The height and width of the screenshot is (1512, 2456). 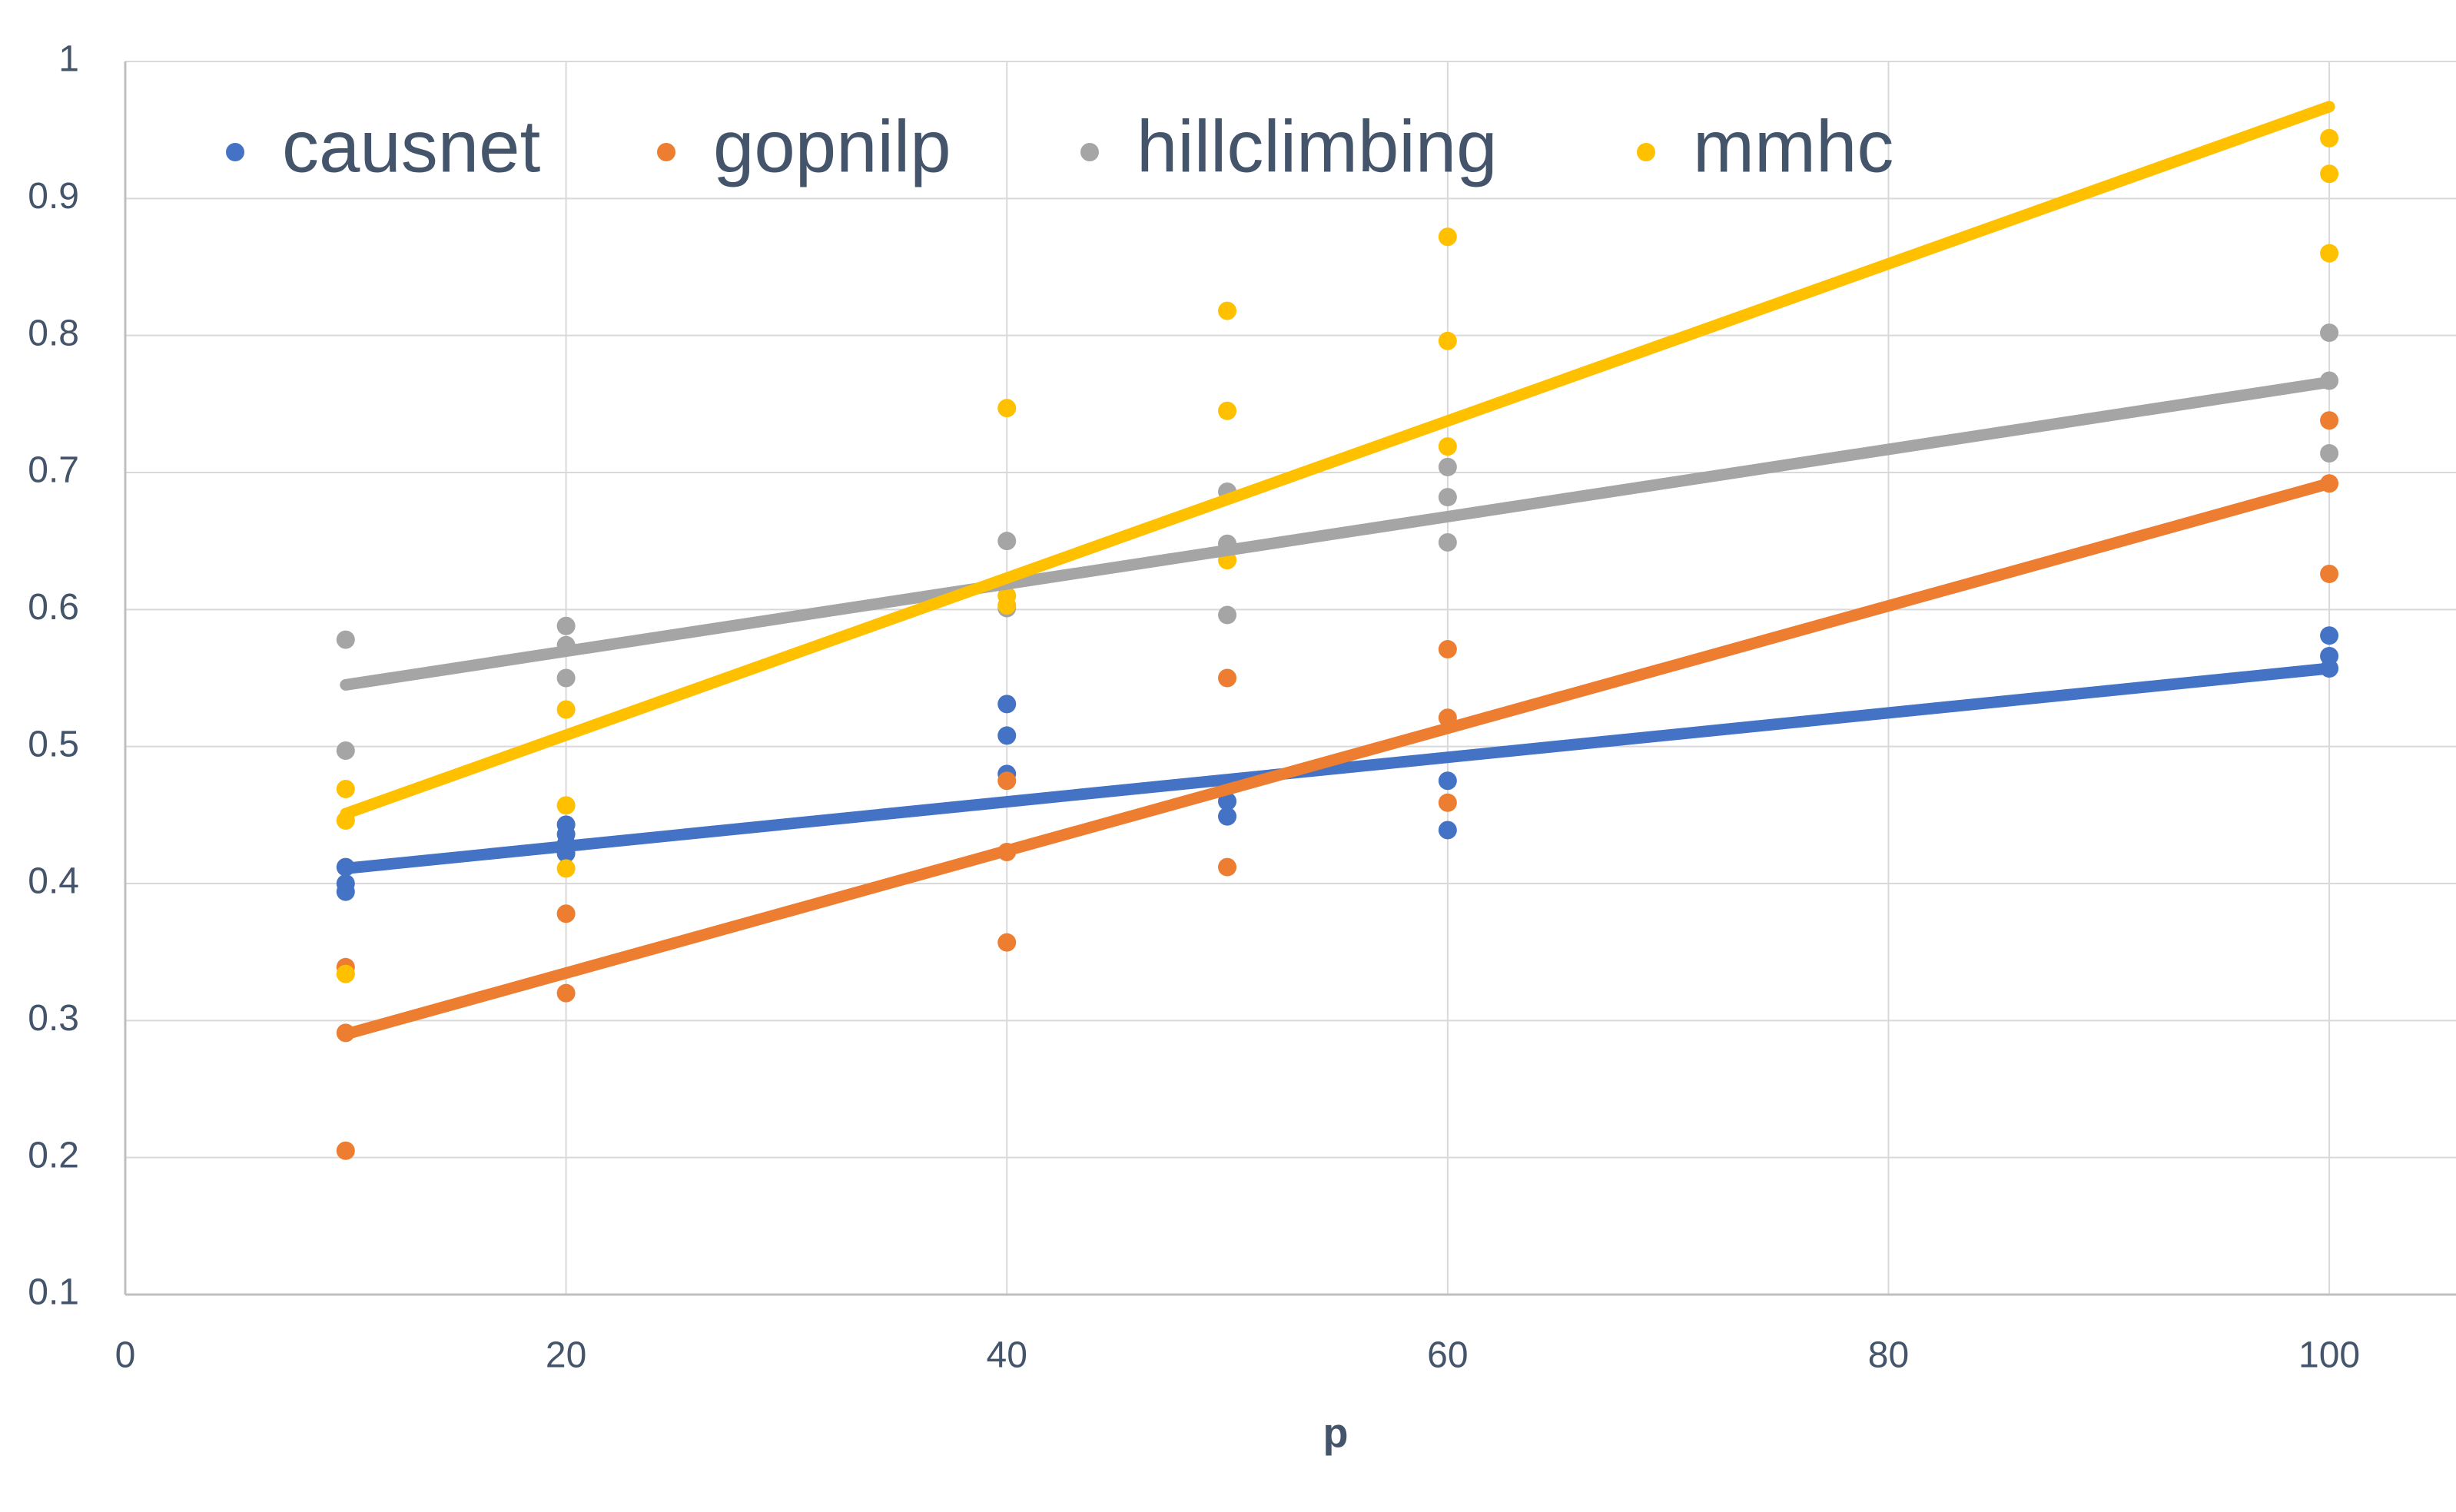 What do you see at coordinates (1447, 1356) in the screenshot?
I see `x-tick-label: 60` at bounding box center [1447, 1356].